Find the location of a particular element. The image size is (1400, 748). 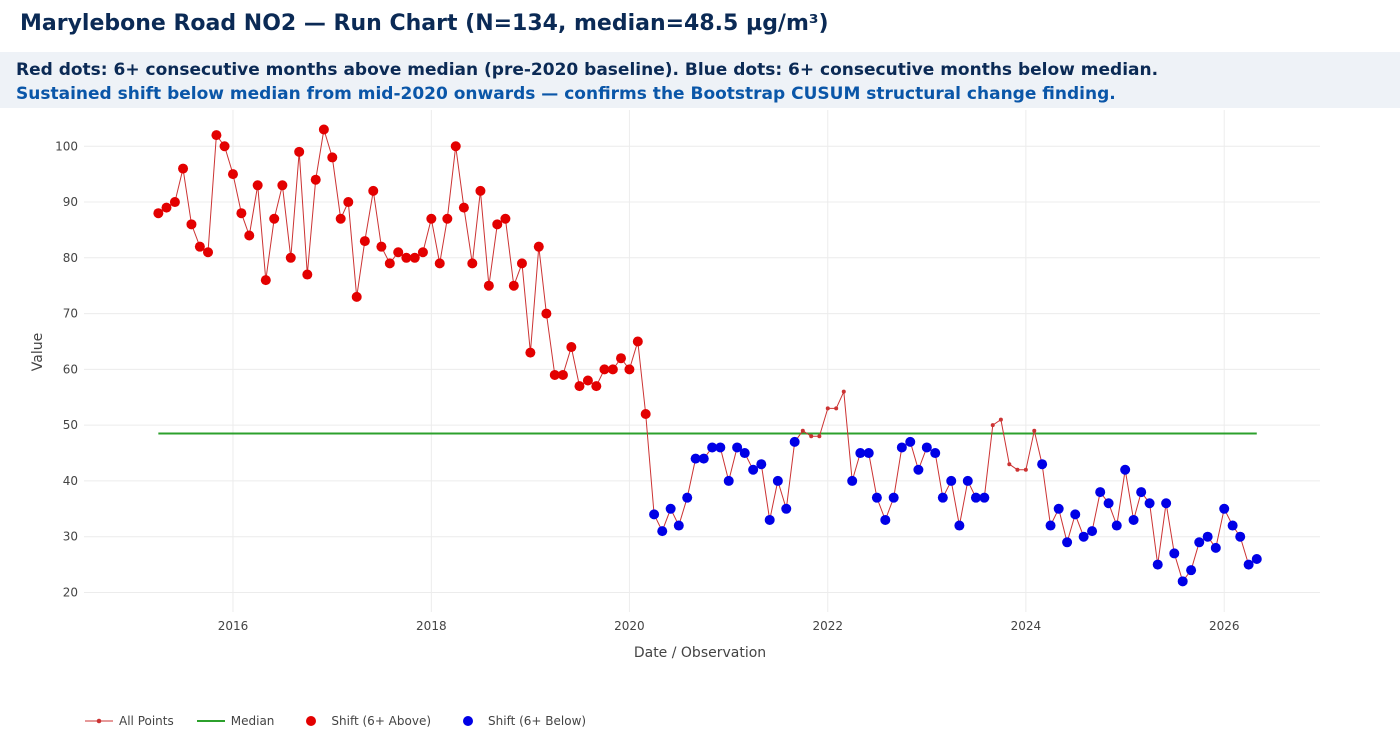

legend-item-all-points: All Points is located at coordinates (129, 721).